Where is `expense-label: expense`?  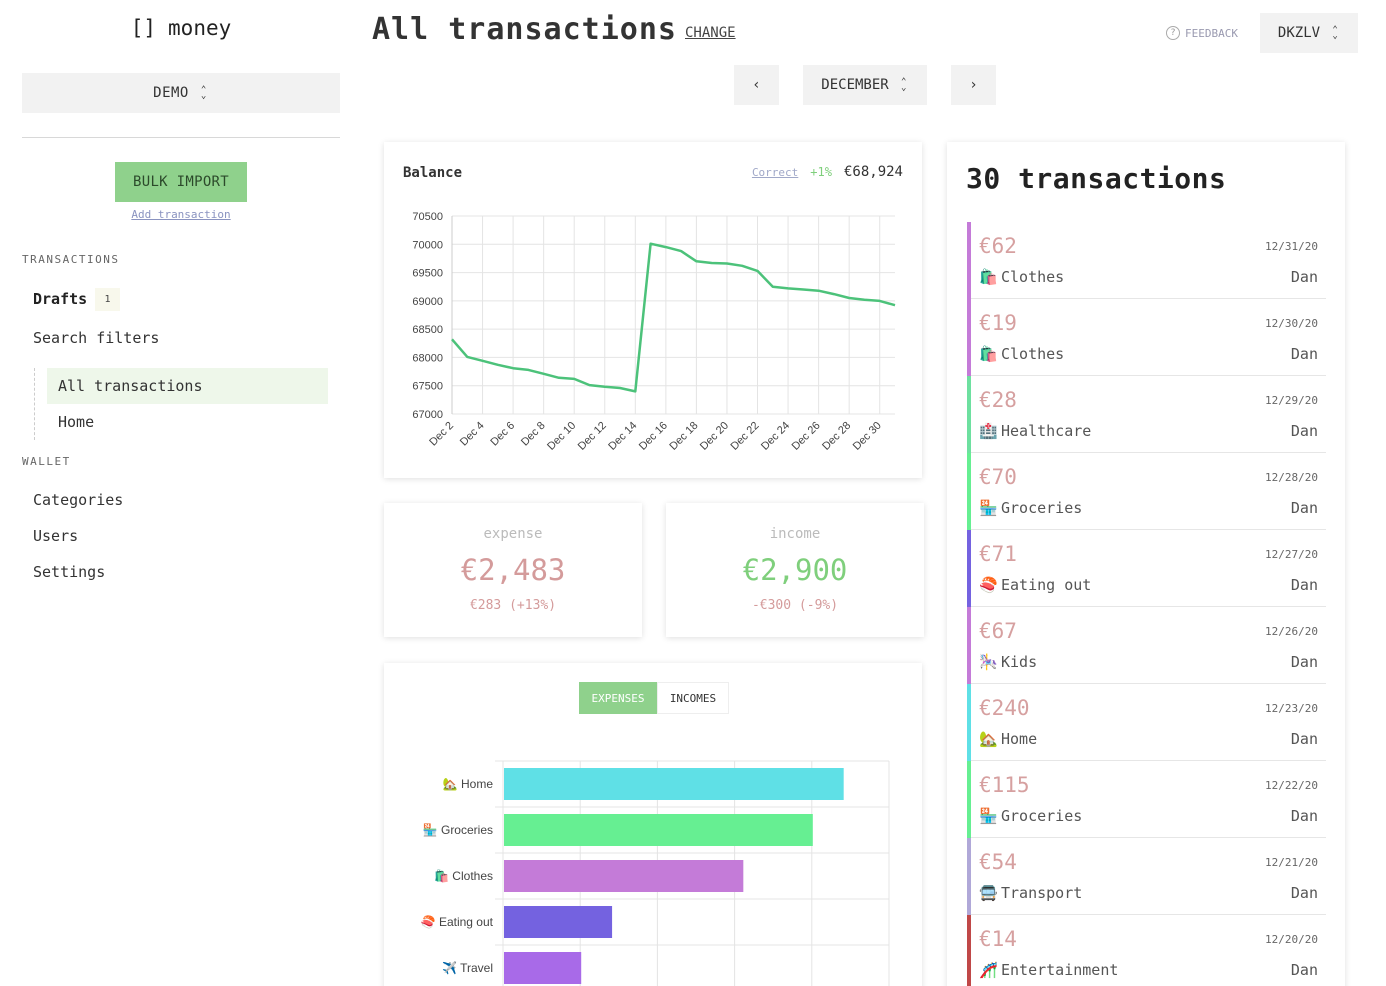
expense-label: expense is located at coordinates (513, 534).